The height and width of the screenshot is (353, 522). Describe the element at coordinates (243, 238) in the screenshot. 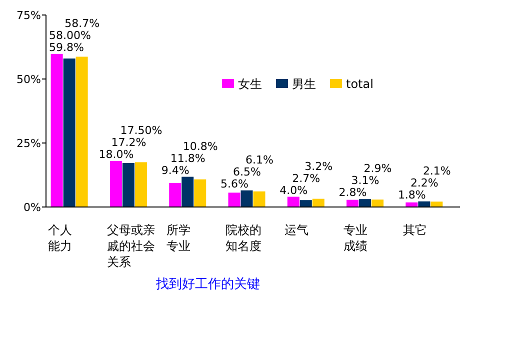

I see `x-tick-label: 院校的知名度` at that location.